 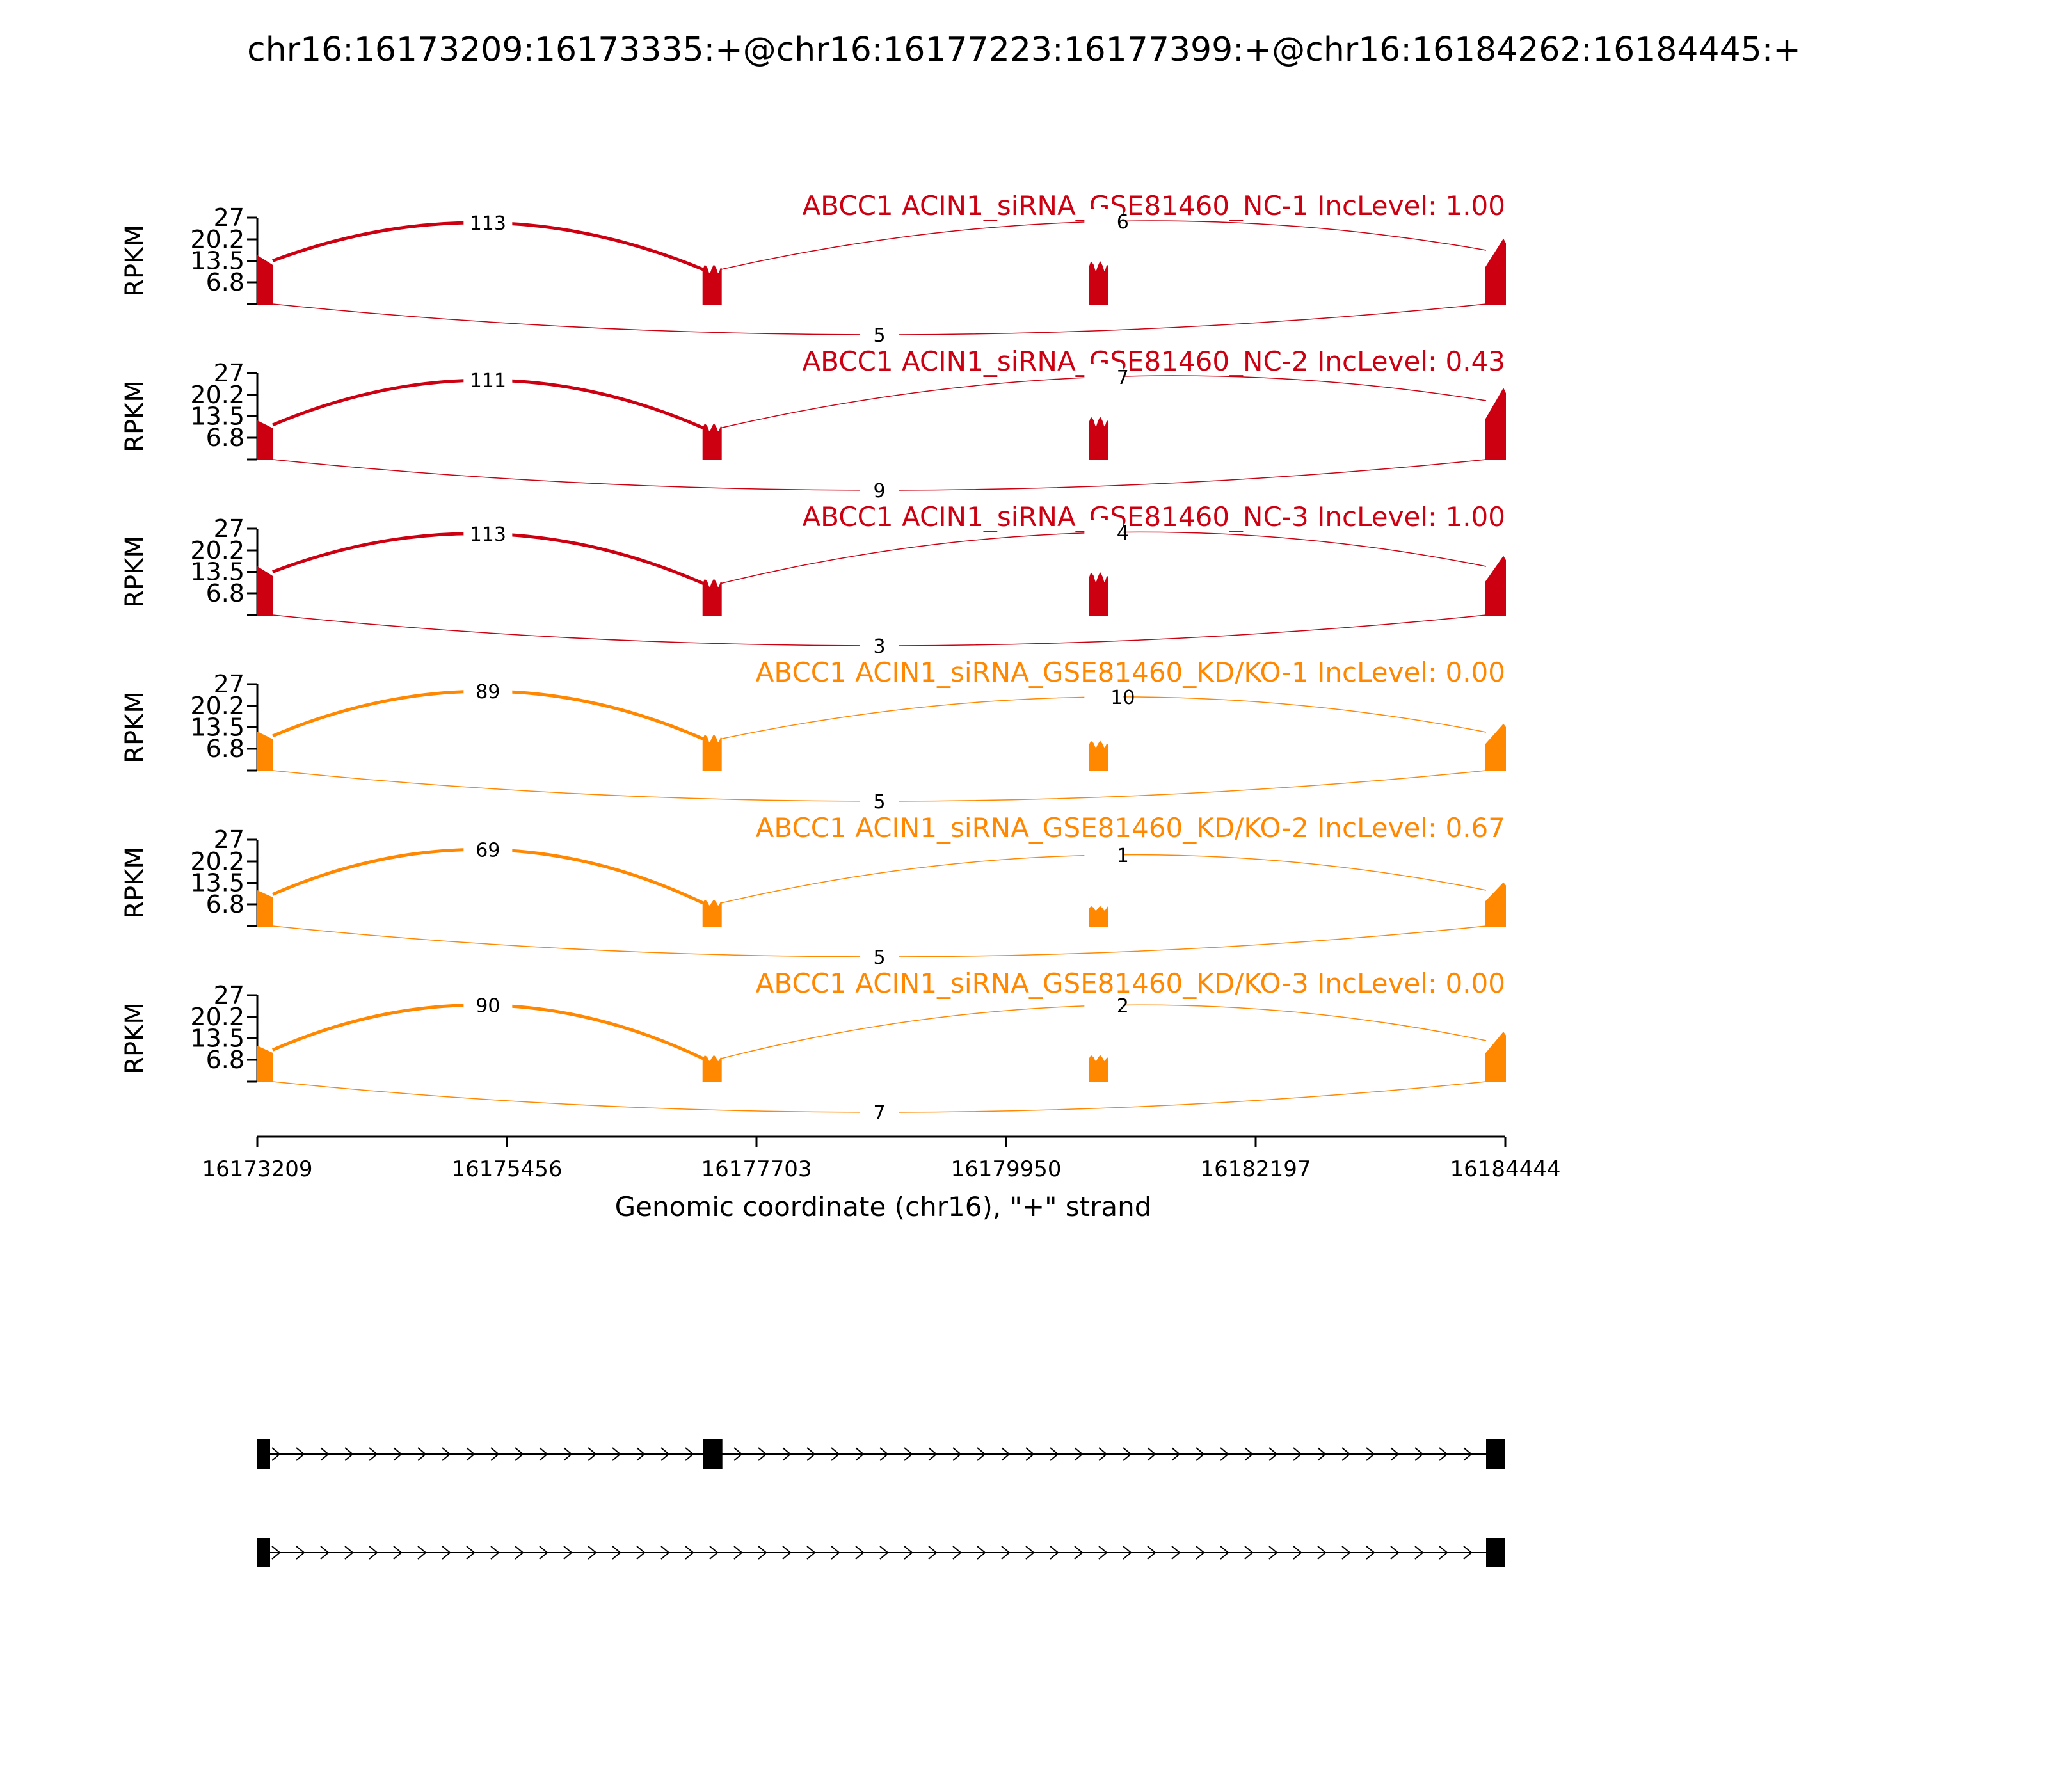 I want to click on junction-label-upper-right: 7, so click(x=1123, y=378).